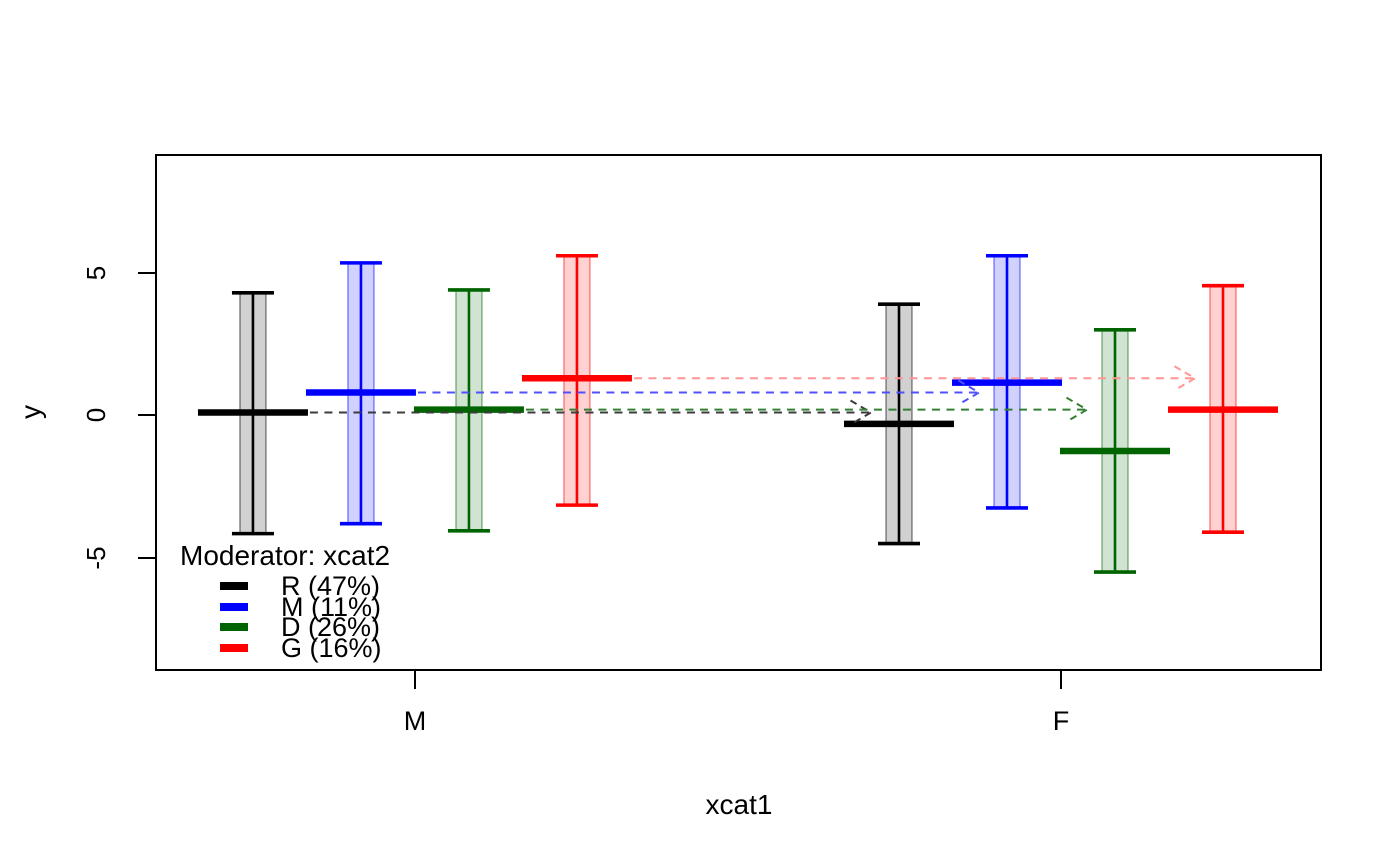 Image resolution: width=1400 pixels, height=866 pixels. What do you see at coordinates (95, 415) in the screenshot?
I see `y-tick-label: 0` at bounding box center [95, 415].